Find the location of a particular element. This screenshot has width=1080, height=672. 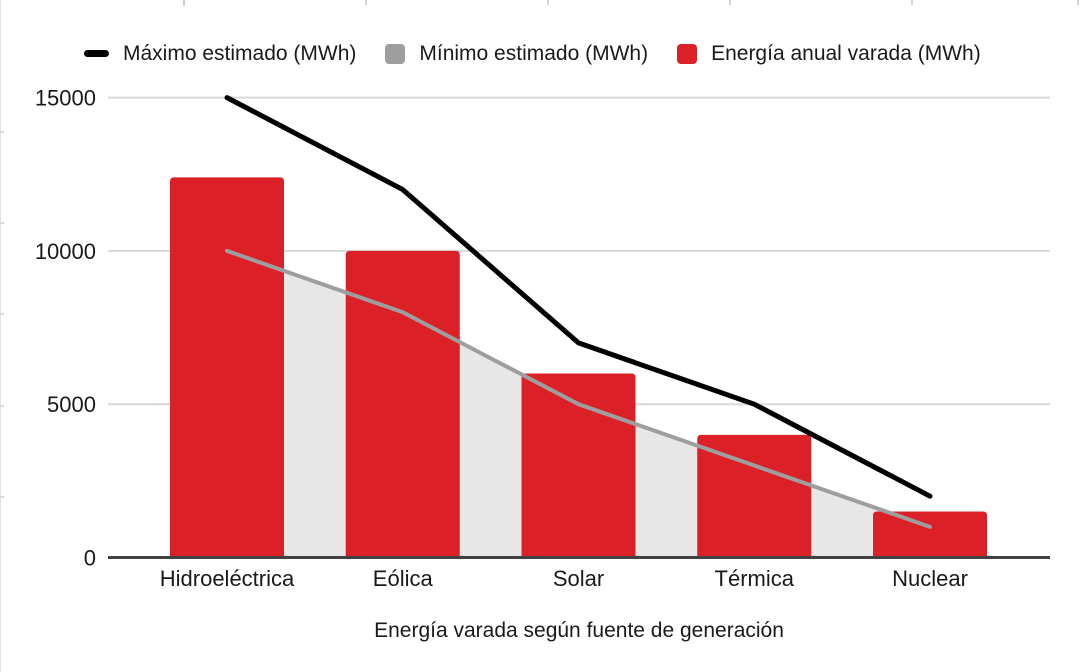

legend-item-maximo-estimado: Máximo estimado (MWh) is located at coordinates (220, 53).